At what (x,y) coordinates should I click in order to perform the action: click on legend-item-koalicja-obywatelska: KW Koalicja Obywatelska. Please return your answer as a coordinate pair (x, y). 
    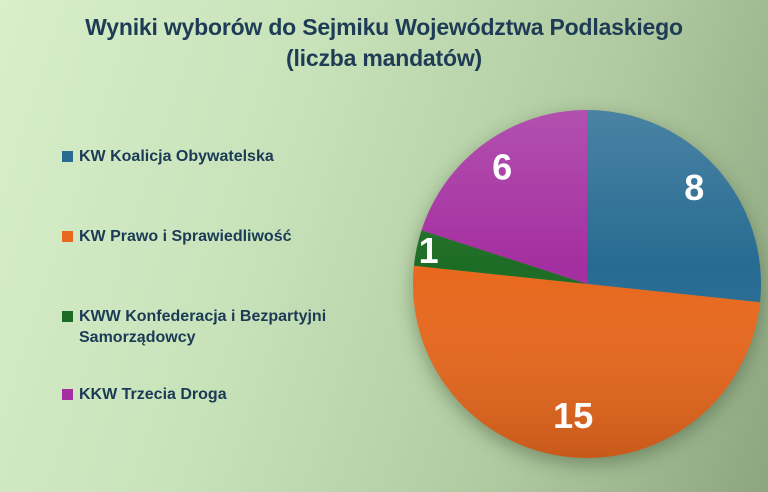
    Looking at the image, I should click on (217, 156).